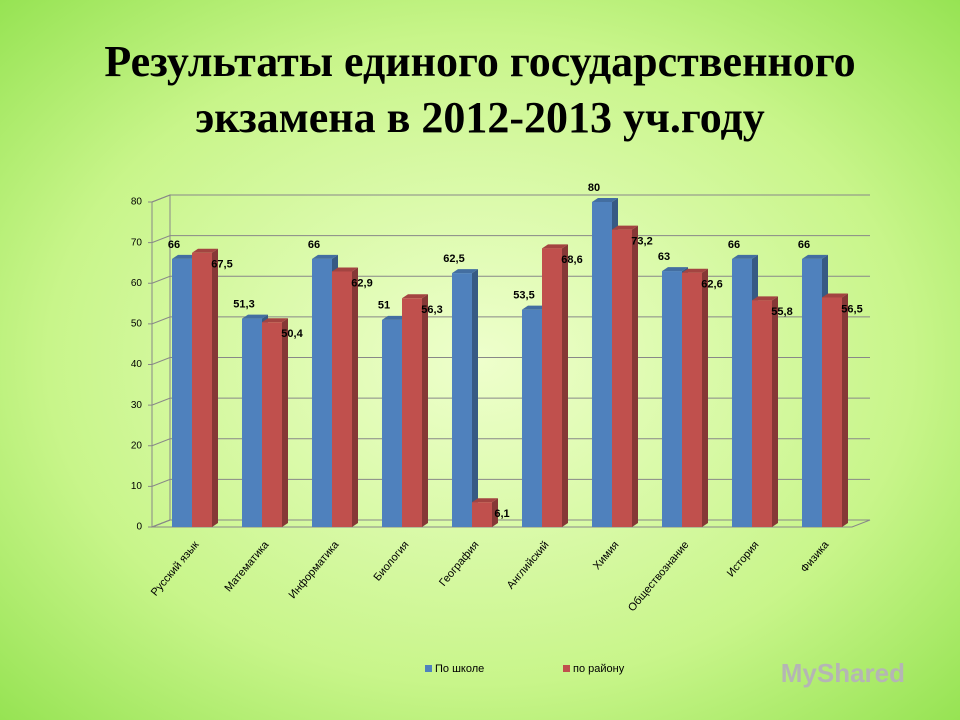  Describe the element at coordinates (243, 305) in the screenshot. I see `value-label: 51,3` at that location.